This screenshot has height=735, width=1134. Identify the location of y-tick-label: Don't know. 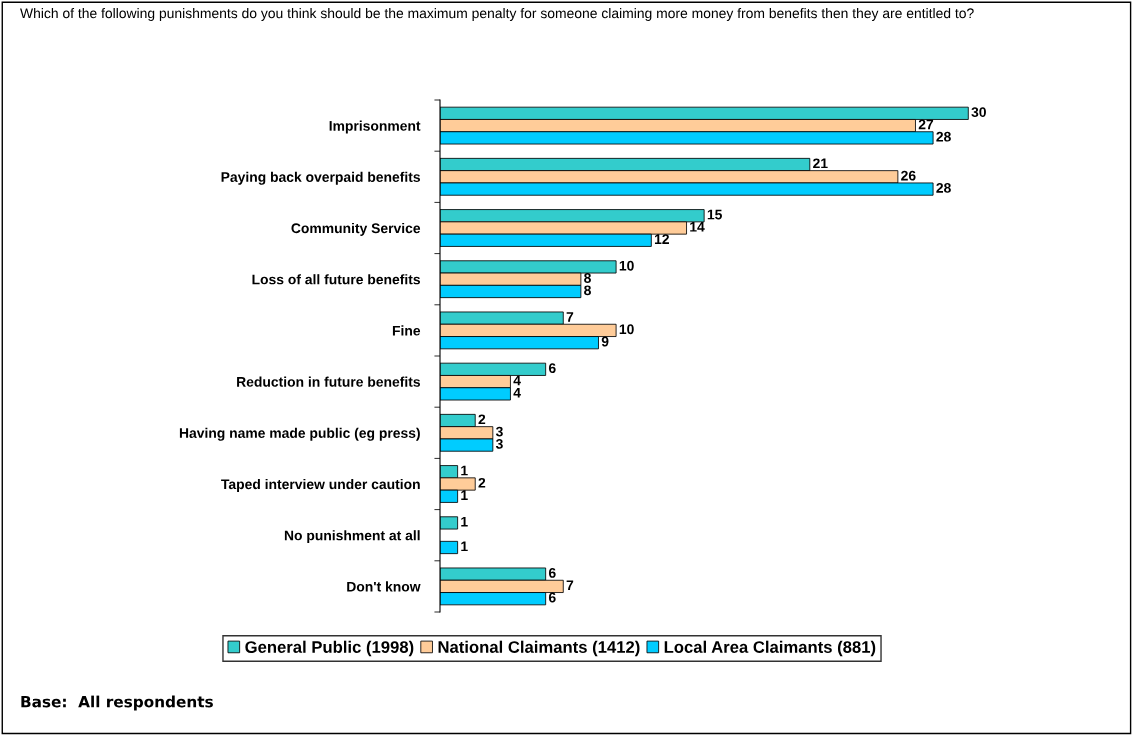
(384, 586).